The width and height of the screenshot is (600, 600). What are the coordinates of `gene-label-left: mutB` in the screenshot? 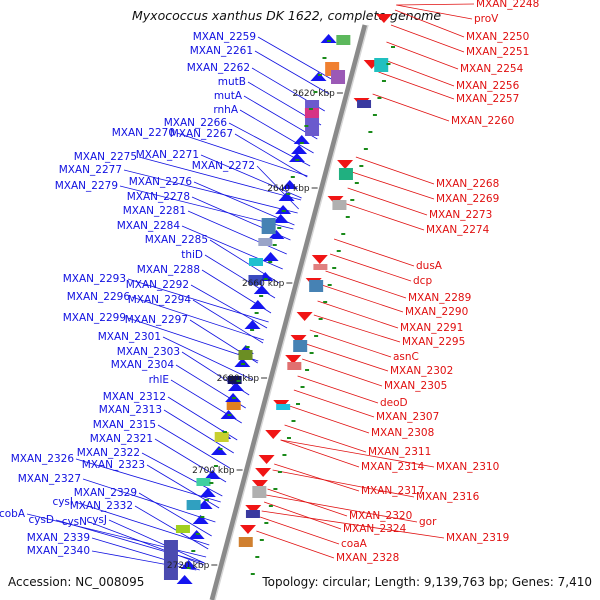 It's located at (232, 82).